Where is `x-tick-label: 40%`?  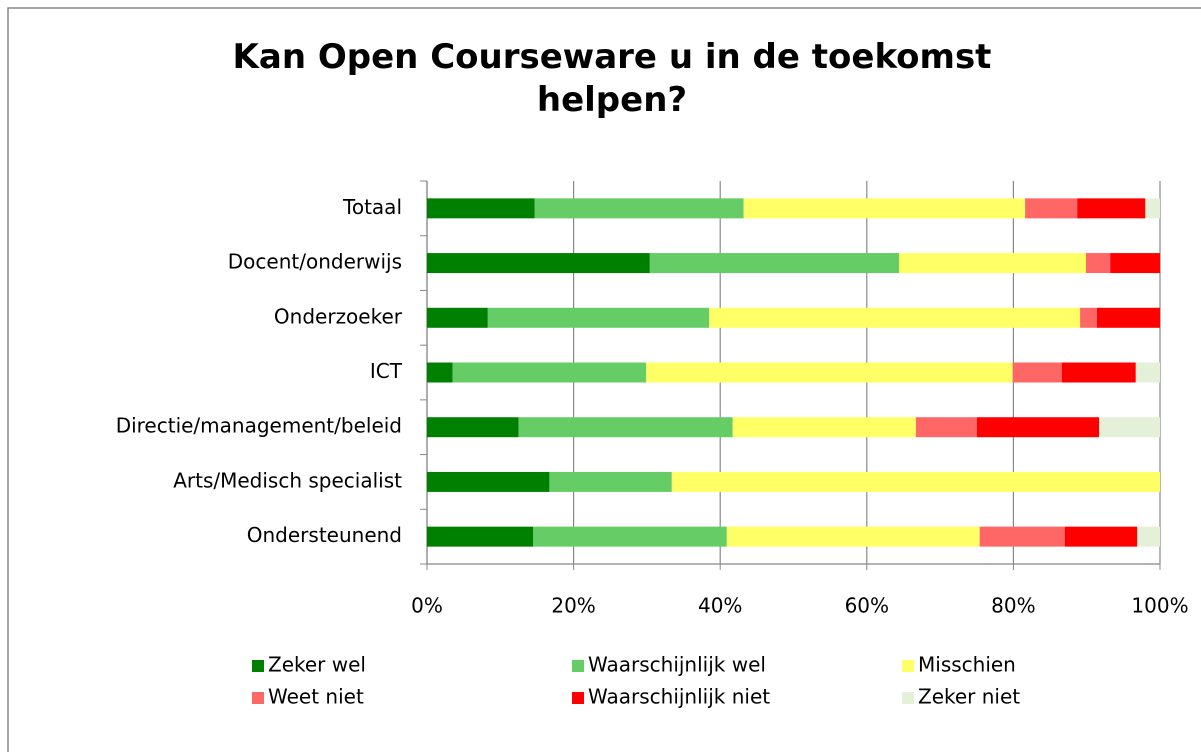
x-tick-label: 40% is located at coordinates (720, 606).